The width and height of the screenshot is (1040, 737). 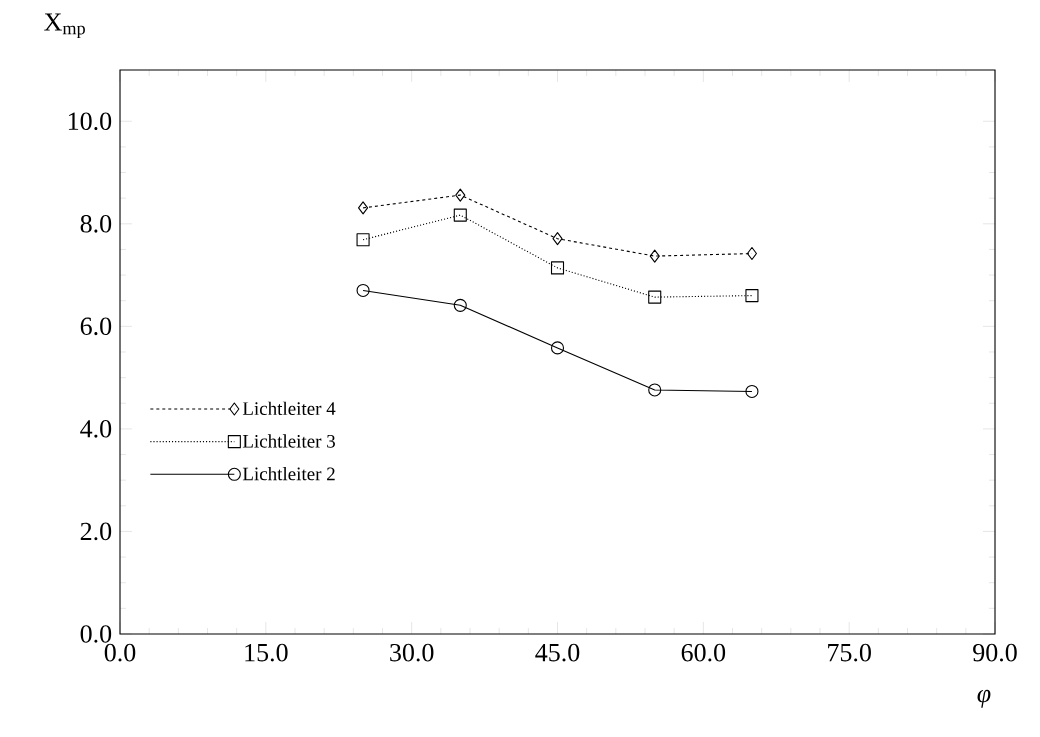 I want to click on y-tick-label: 2.0, so click(x=96, y=531).